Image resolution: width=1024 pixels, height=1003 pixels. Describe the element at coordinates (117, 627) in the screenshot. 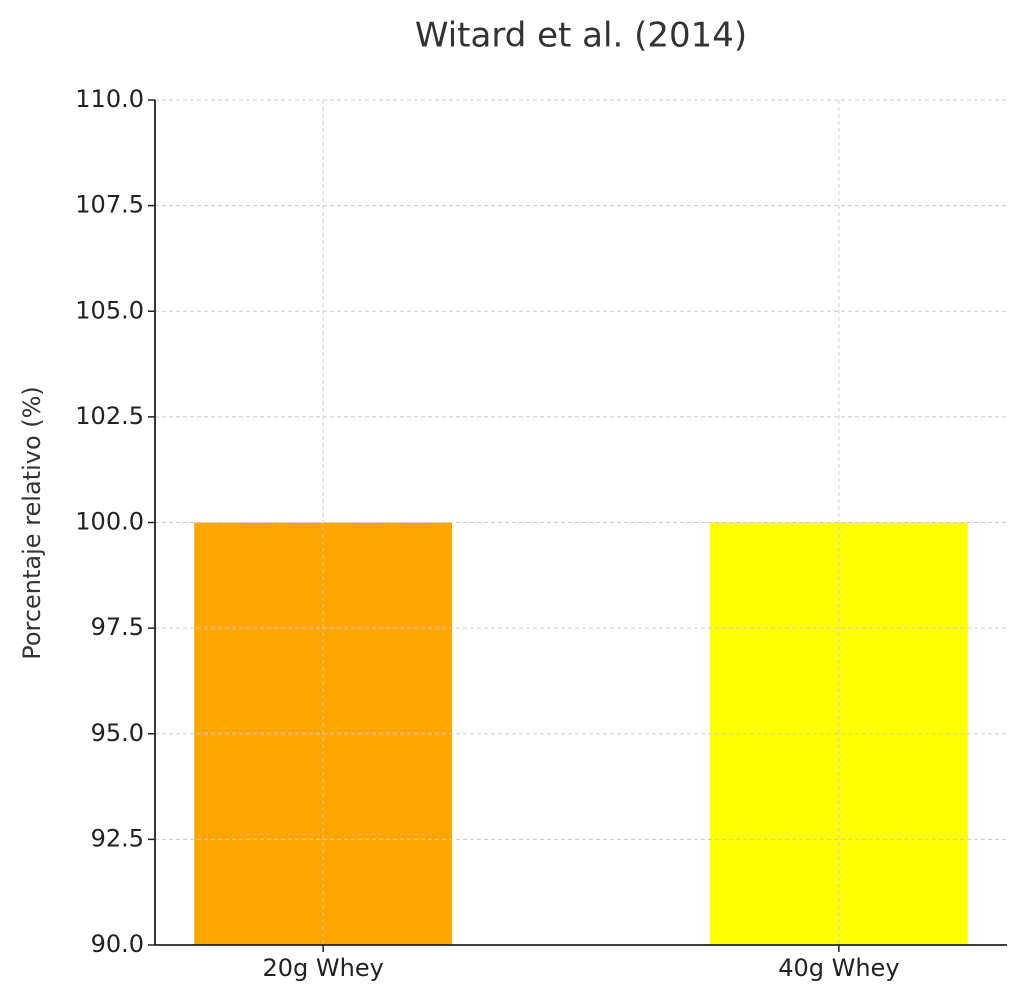

I see `y-tick-label: 97.5` at that location.